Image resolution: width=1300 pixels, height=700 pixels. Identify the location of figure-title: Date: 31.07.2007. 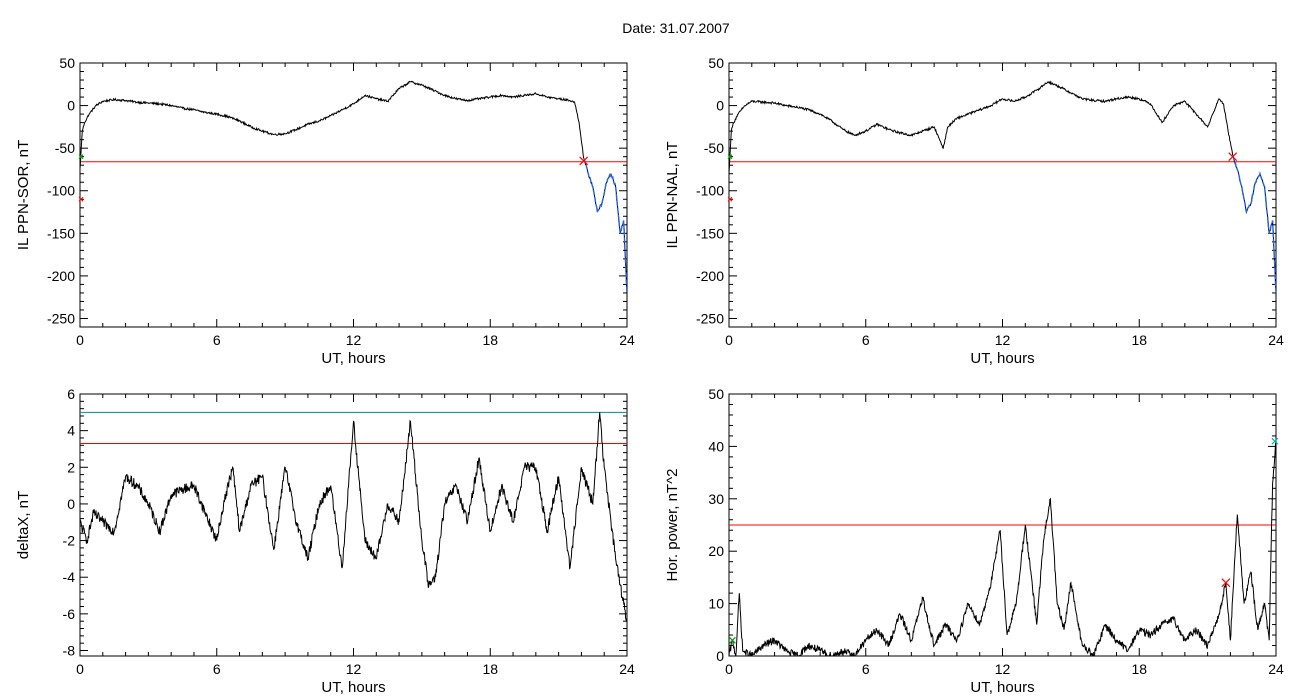
(676, 28).